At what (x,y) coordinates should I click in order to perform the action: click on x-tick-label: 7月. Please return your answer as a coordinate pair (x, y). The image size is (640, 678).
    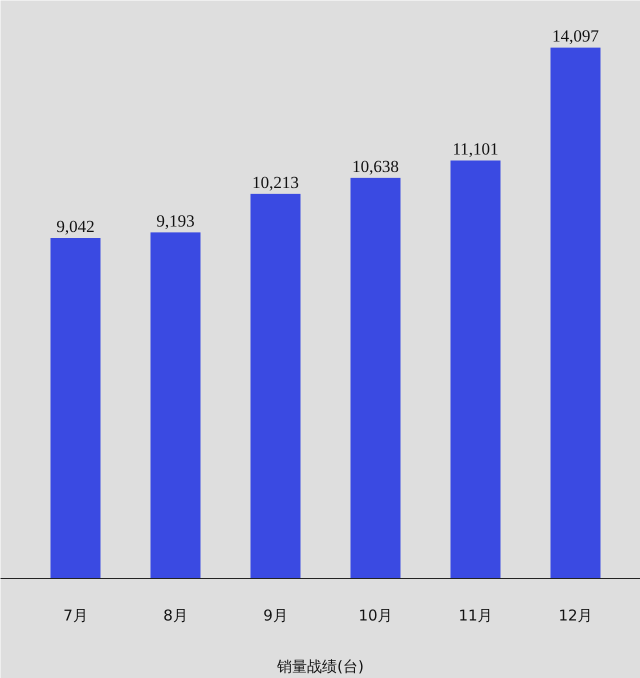
    Looking at the image, I should click on (75, 615).